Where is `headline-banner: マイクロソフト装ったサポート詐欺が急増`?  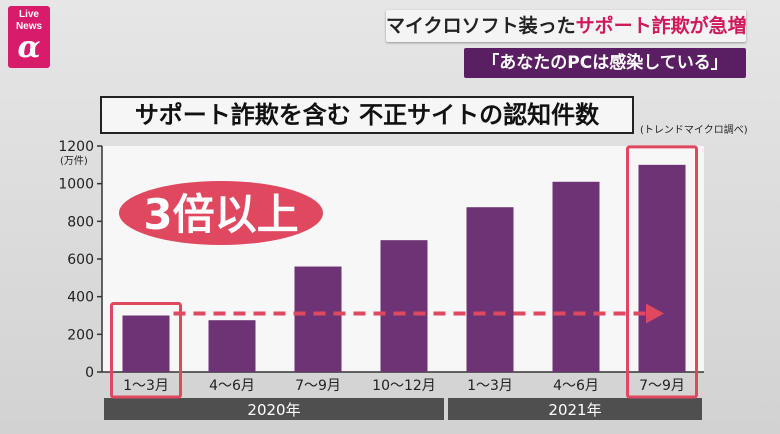
headline-banner: マイクロソフト装ったサポート詐欺が急増 is located at coordinates (566, 26).